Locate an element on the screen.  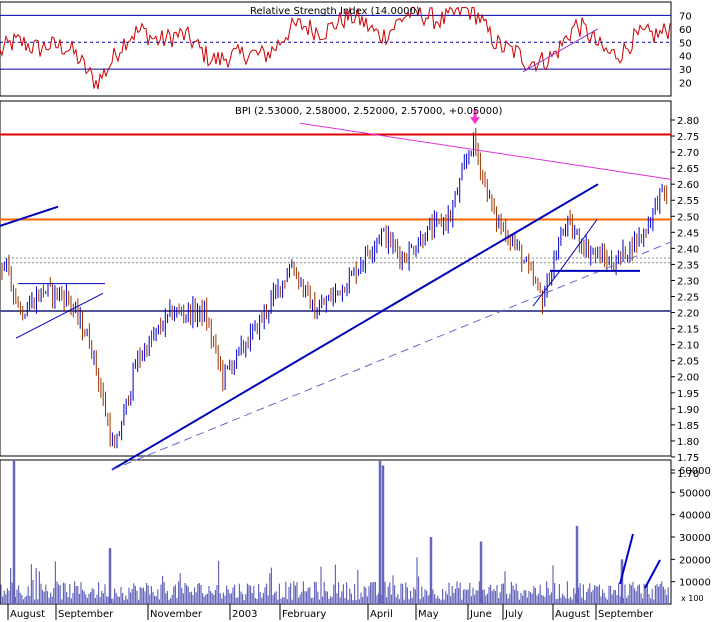
price-tick-label: 2.80 is located at coordinates (688, 121).